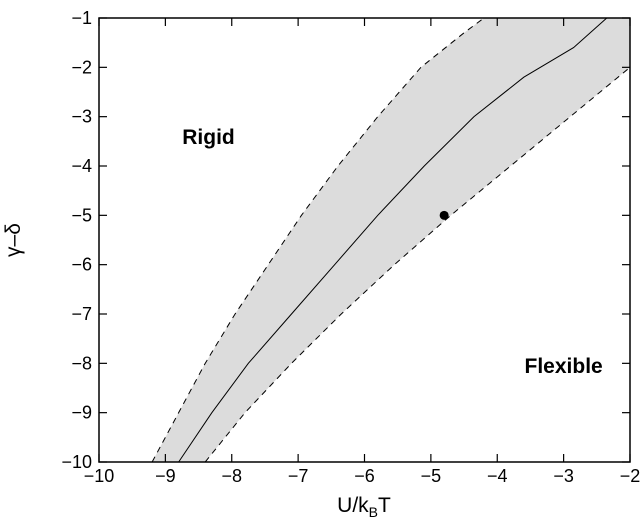 The width and height of the screenshot is (642, 521). What do you see at coordinates (76, 462) in the screenshot?
I see `y-tick-label: −10` at bounding box center [76, 462].